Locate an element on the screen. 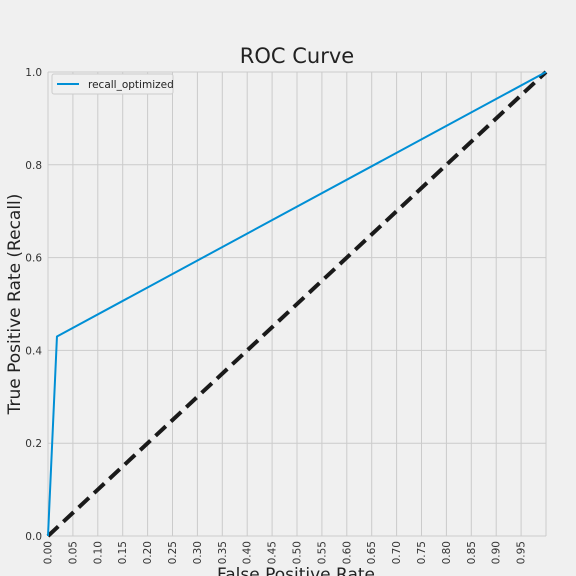 This screenshot has width=576, height=576. y-tick-label: 0.4 is located at coordinates (33, 351).